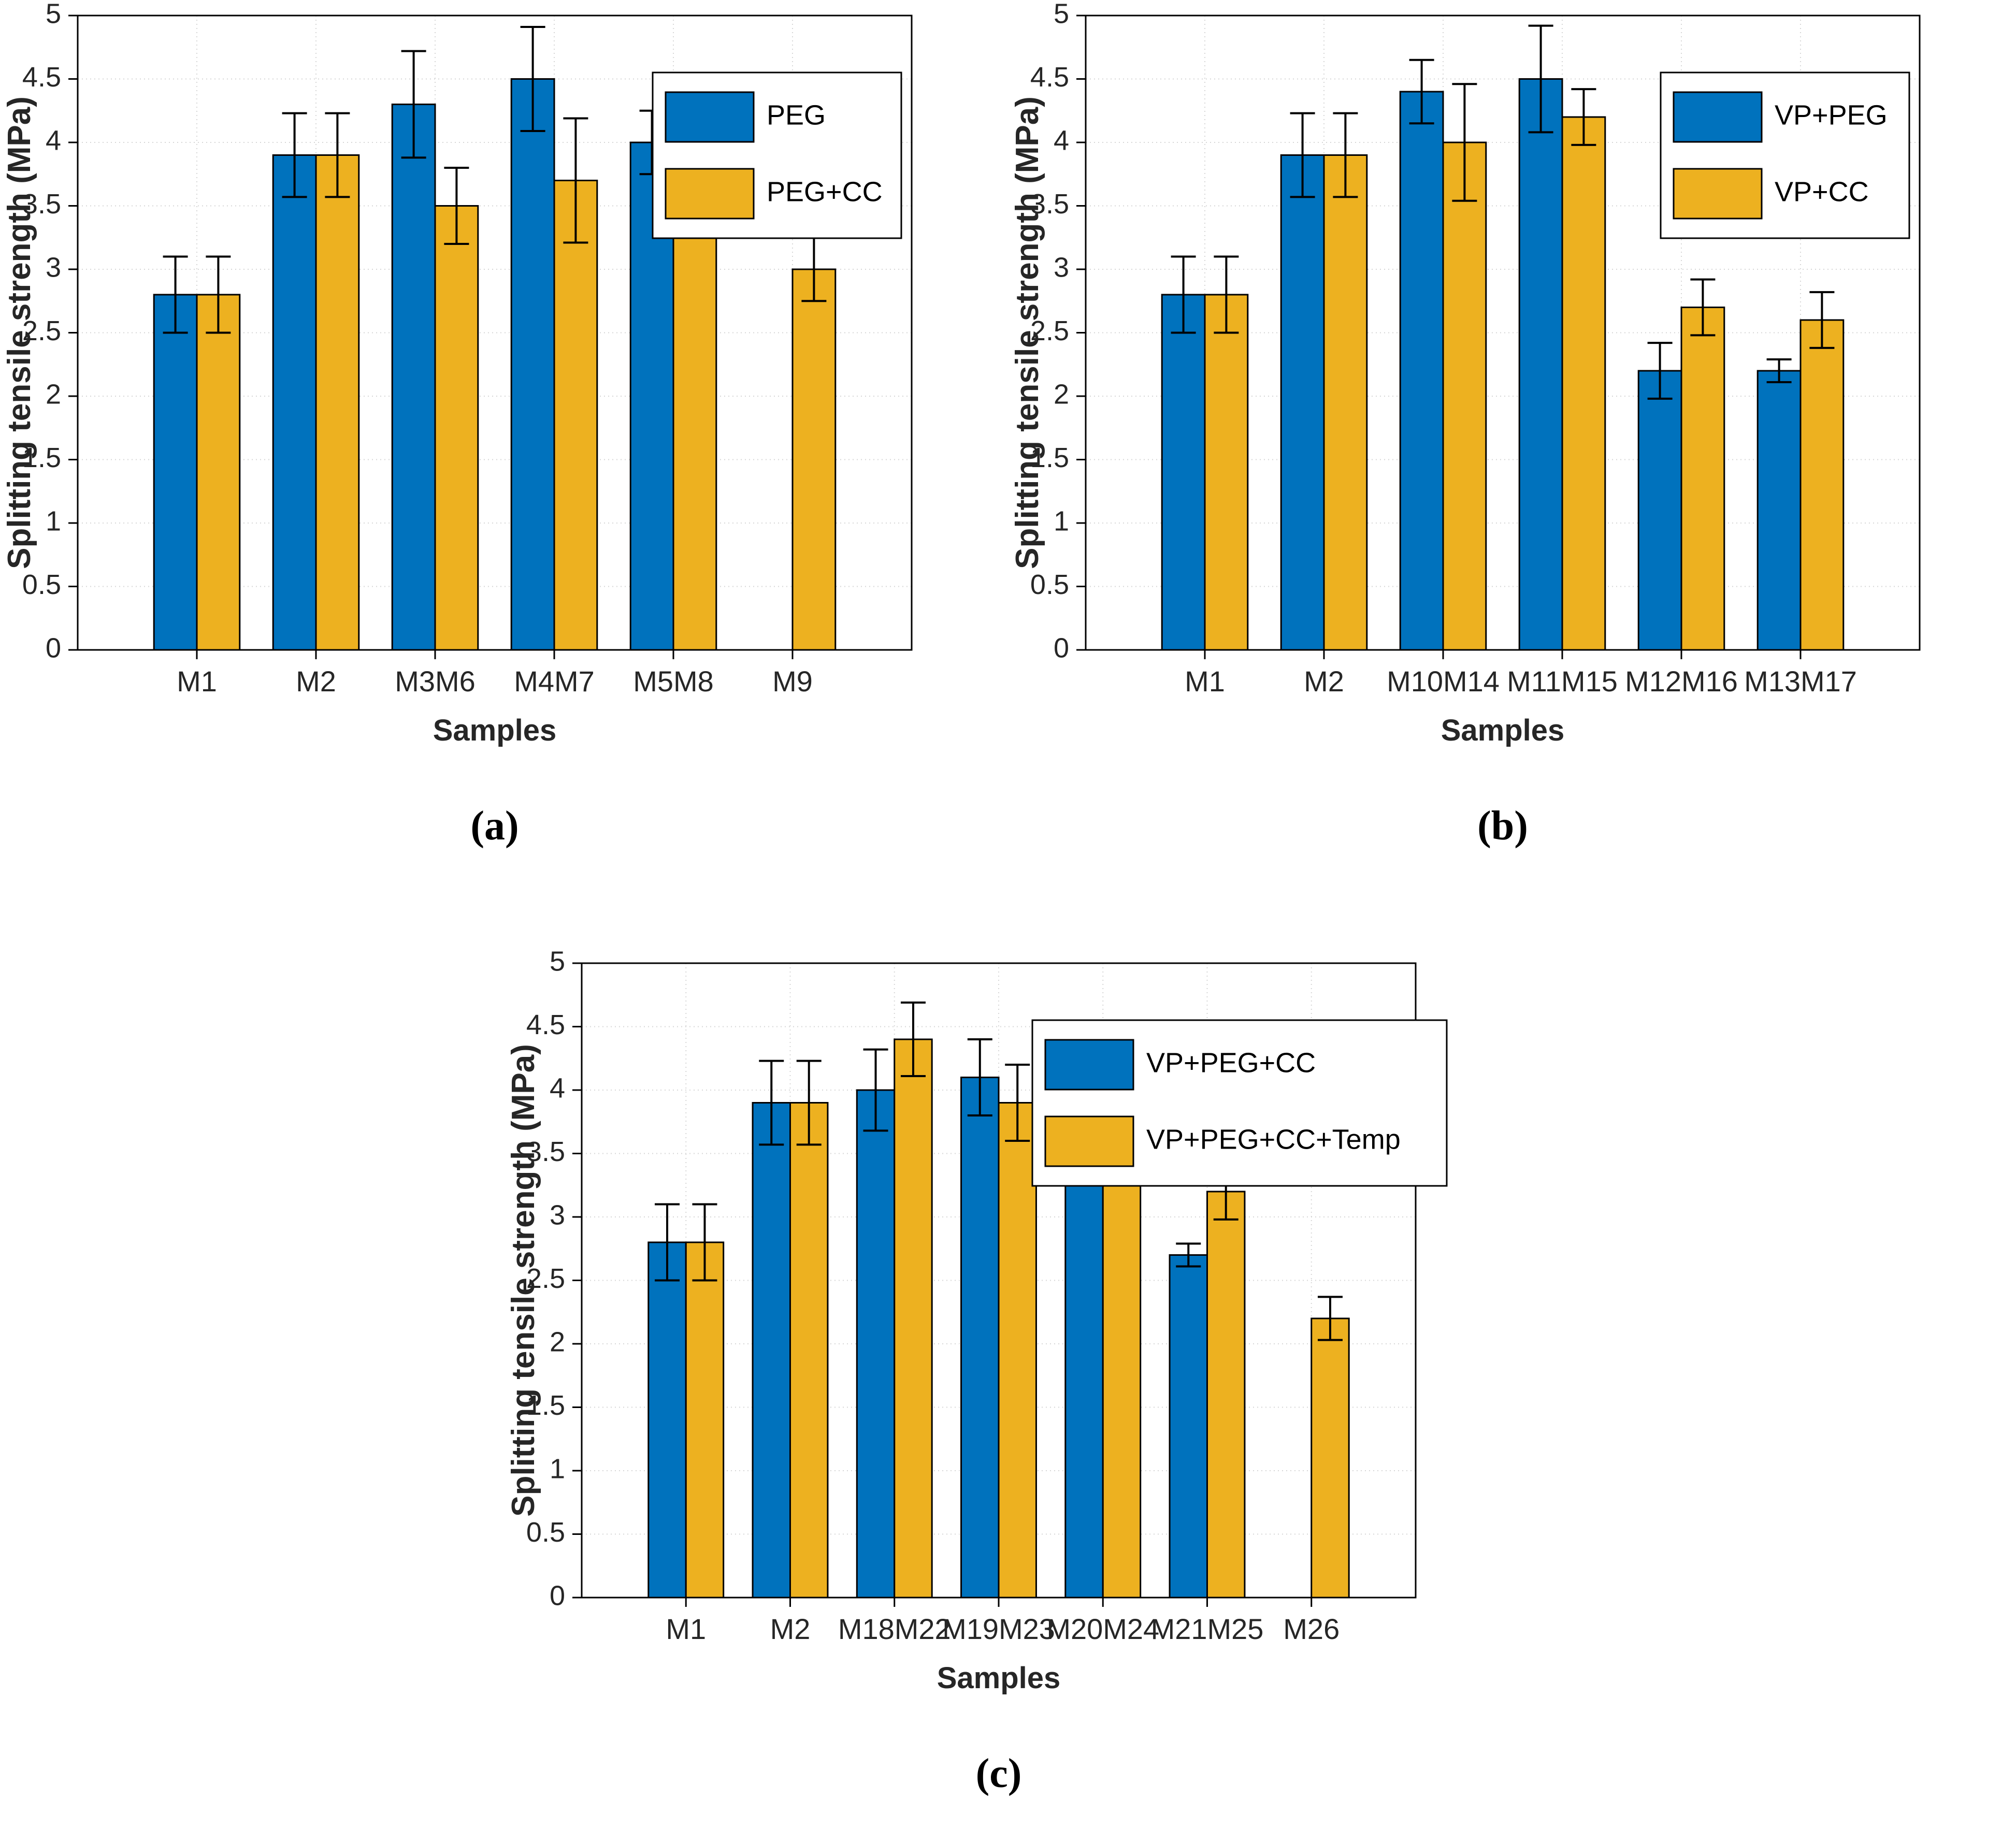 The height and width of the screenshot is (1828, 2016). What do you see at coordinates (796, 114) in the screenshot?
I see `legend-label: PEG` at bounding box center [796, 114].